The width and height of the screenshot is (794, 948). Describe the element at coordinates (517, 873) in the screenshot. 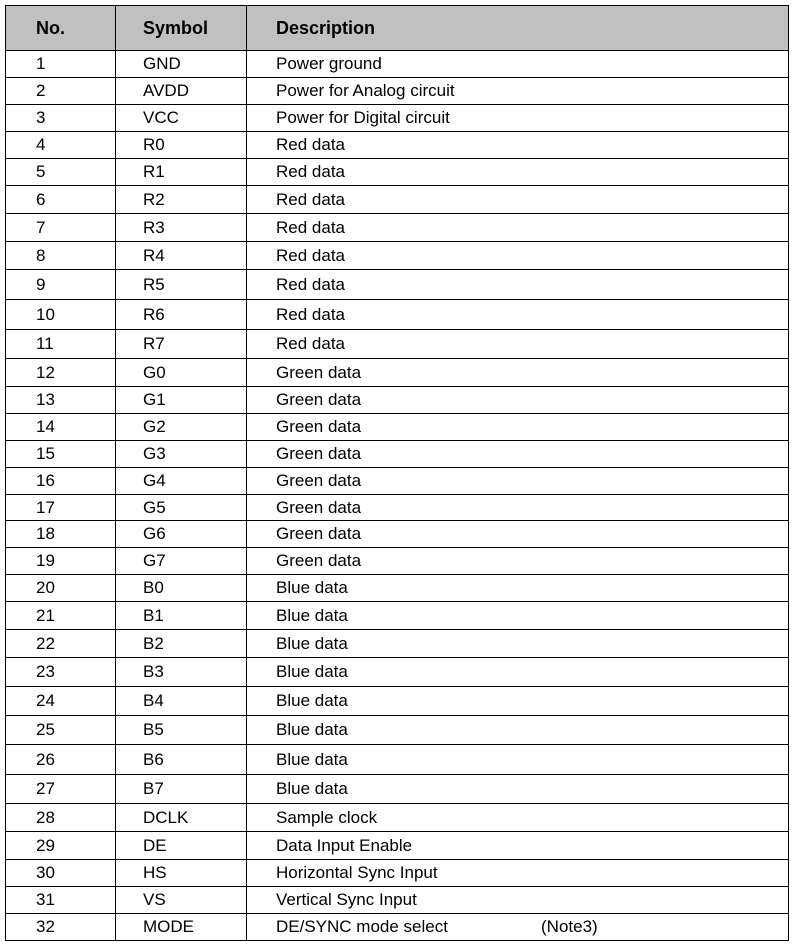

I see `pin-description: Horizontal Sync Input` at that location.